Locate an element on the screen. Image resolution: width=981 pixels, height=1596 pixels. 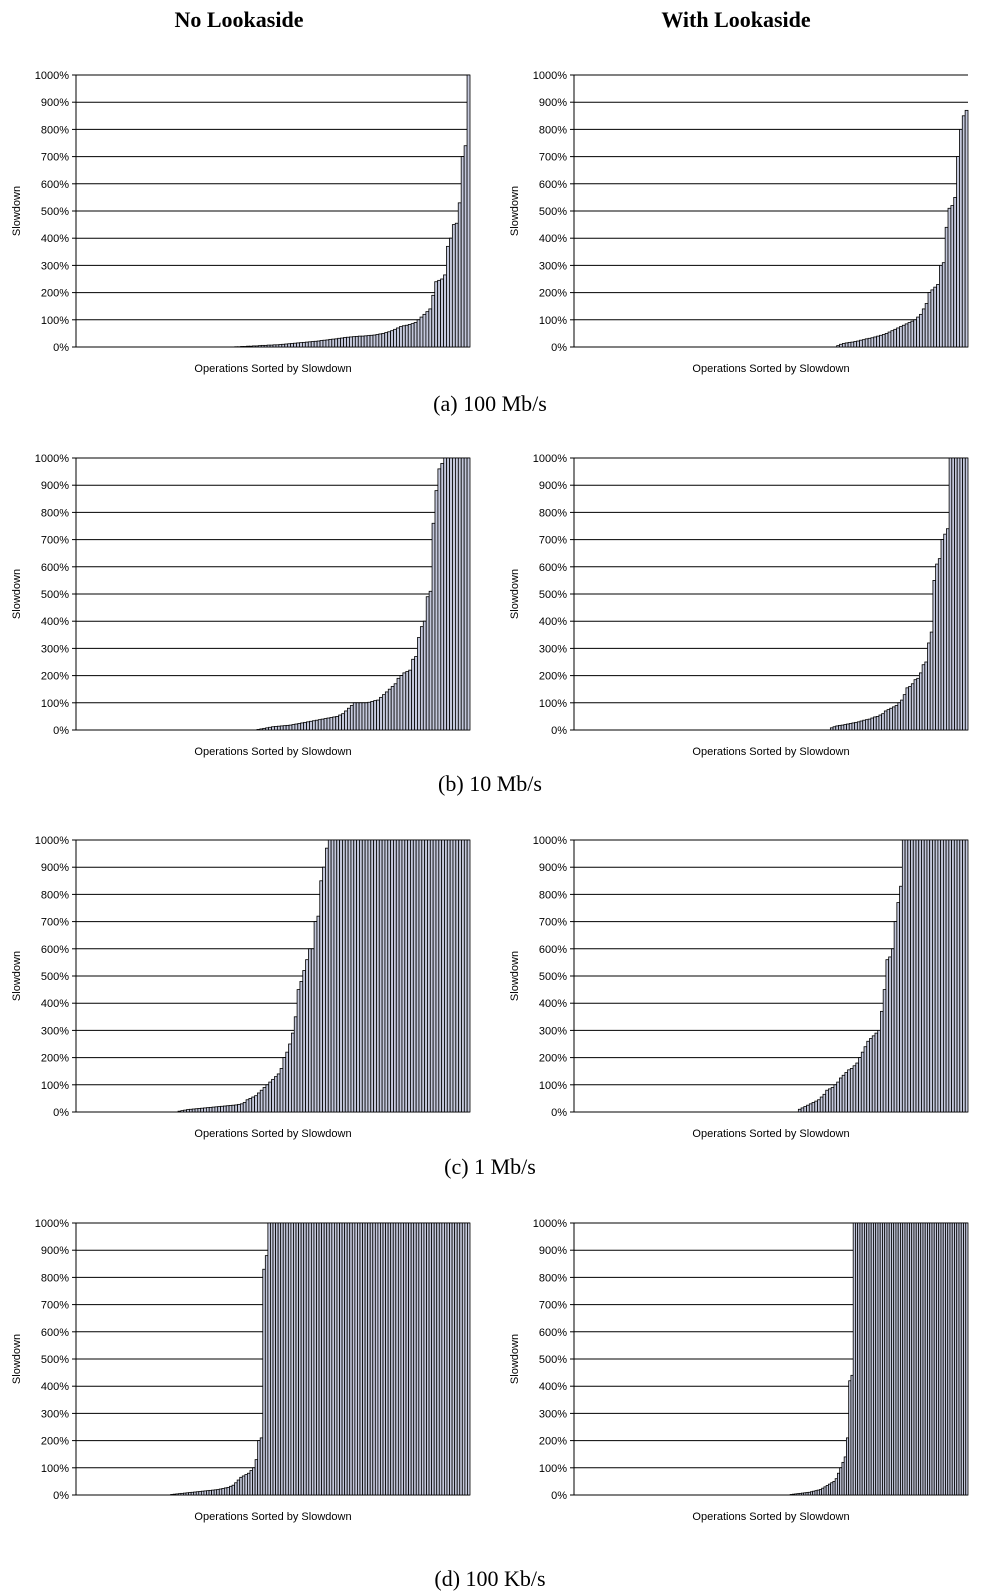
y-tick-label: 100% is located at coordinates (55, 1469).